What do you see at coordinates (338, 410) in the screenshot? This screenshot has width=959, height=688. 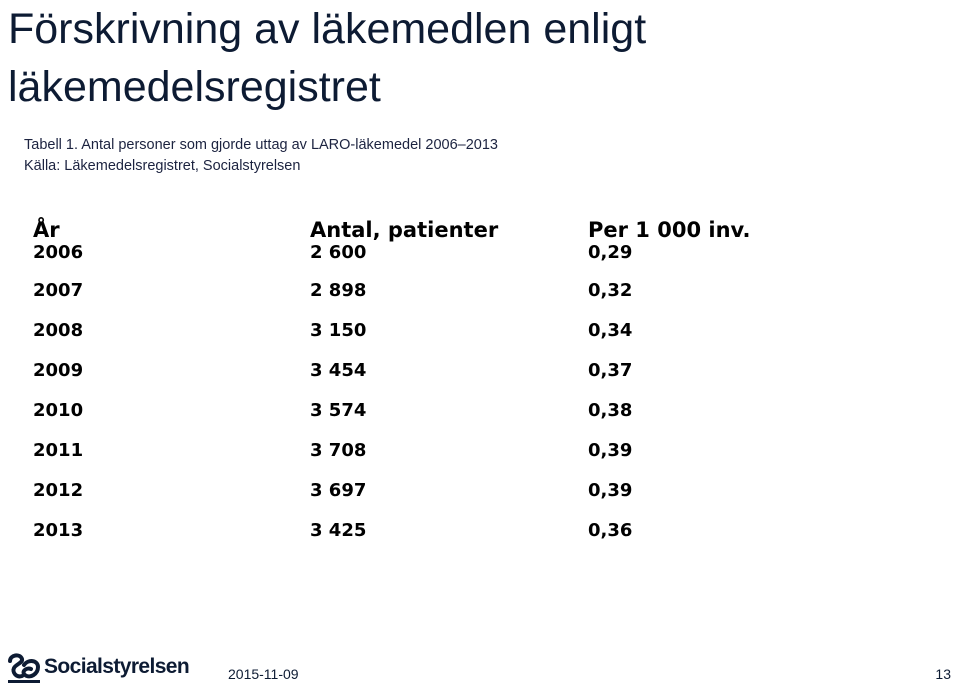 I see `cell-patients: 3 574` at bounding box center [338, 410].